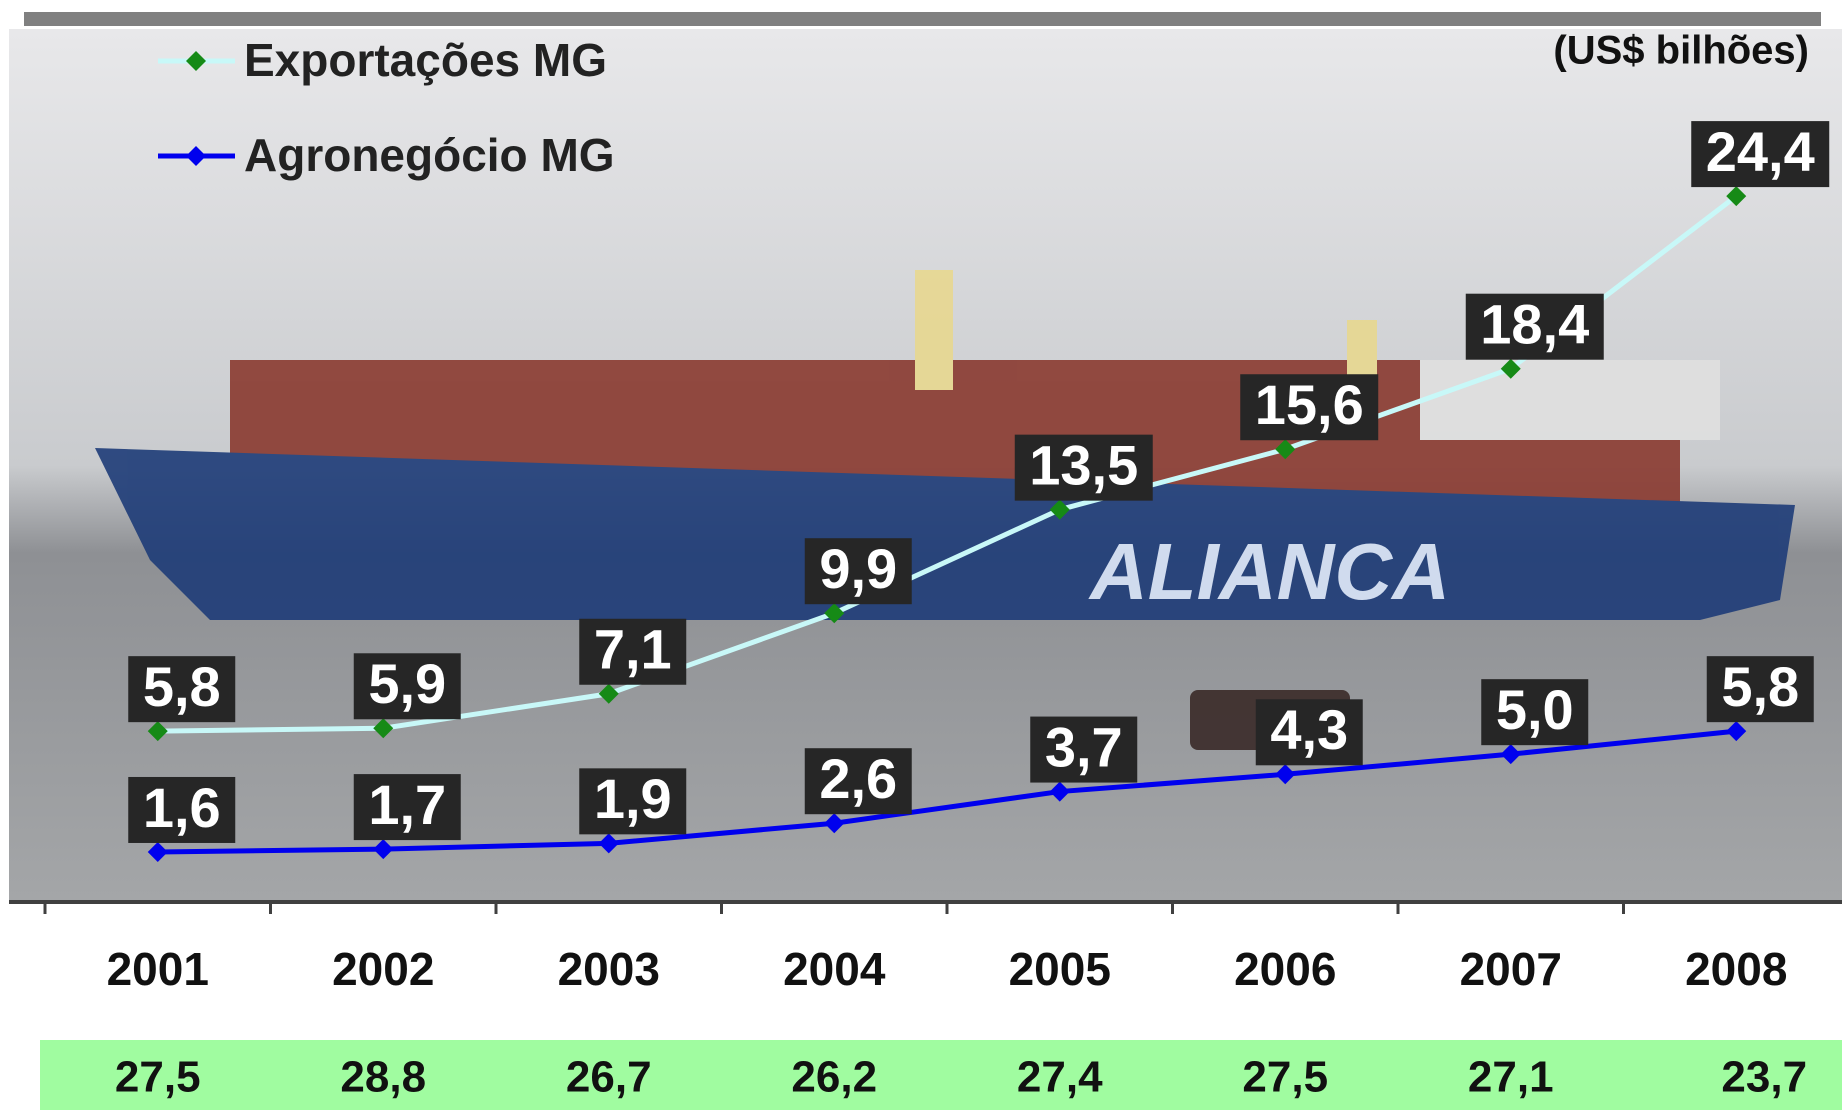 The width and height of the screenshot is (1842, 1110). What do you see at coordinates (1083, 464) in the screenshot?
I see `data-label: 13,5` at bounding box center [1083, 464].